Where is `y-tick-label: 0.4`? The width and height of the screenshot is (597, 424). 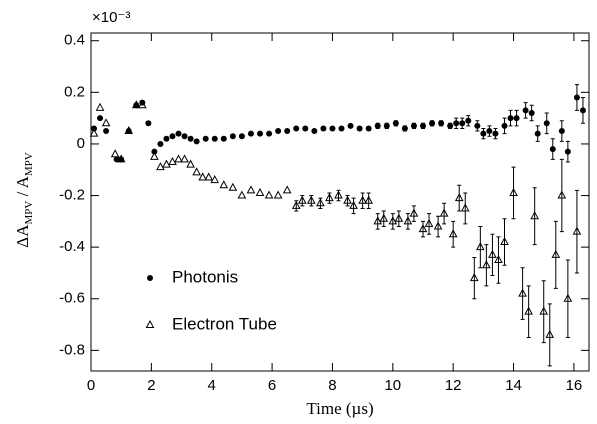
y-tick-label: 0.4 is located at coordinates (74, 40).